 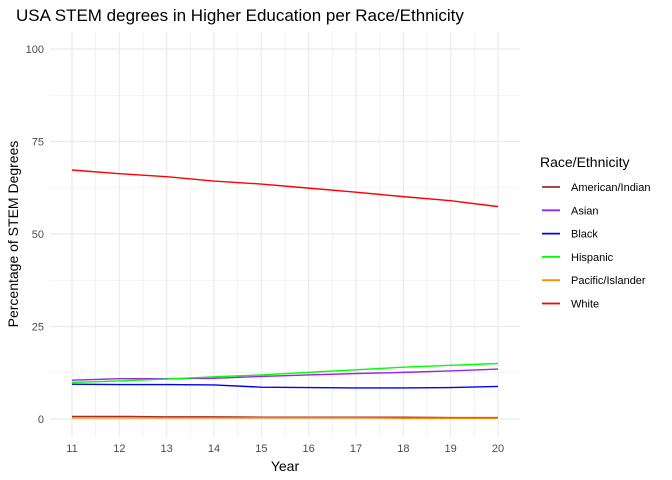 I want to click on y-axis-label: Percentage of STEM Degrees, so click(x=13, y=234).